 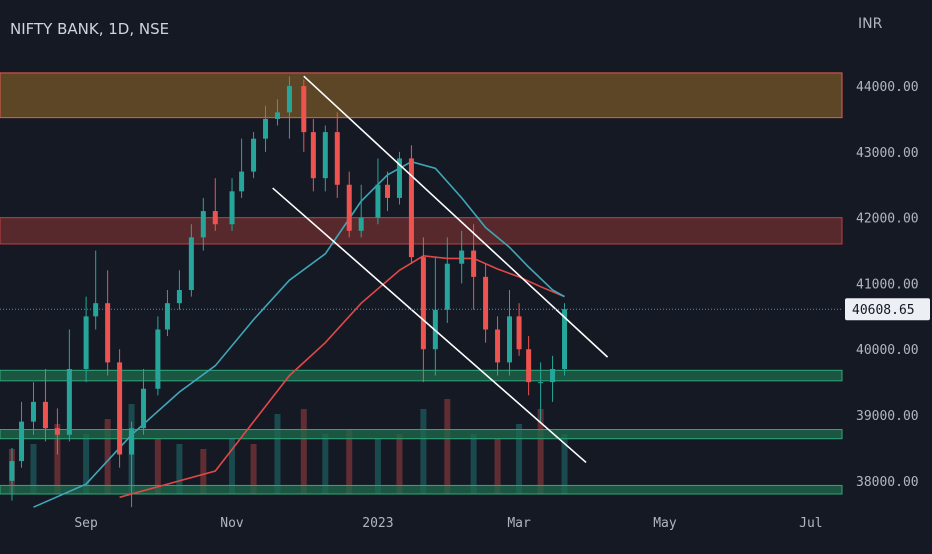 I want to click on chart-title: NIFTY BANK, 1D, NSE, so click(x=90, y=29).